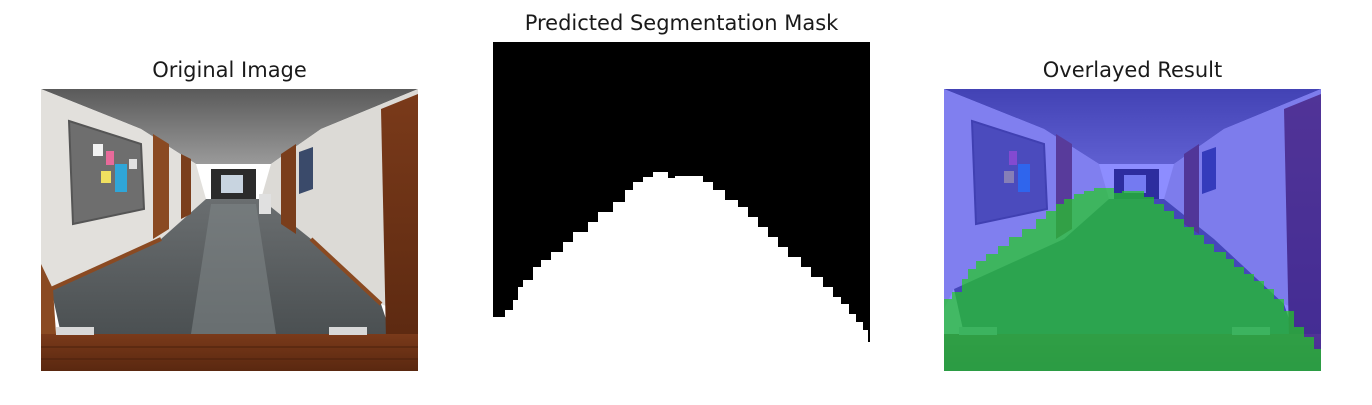 Image resolution: width=1372 pixels, height=405 pixels. Describe the element at coordinates (229, 70) in the screenshot. I see `original-image-title: Original Image` at that location.